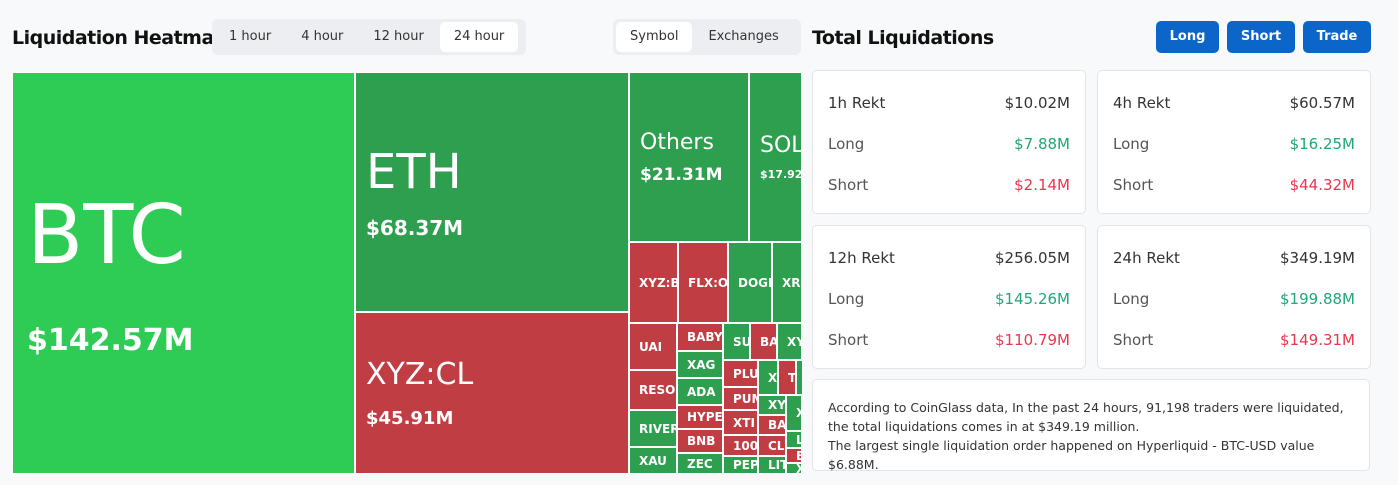 Image resolution: width=1398 pixels, height=485 pixels. What do you see at coordinates (787, 377) in the screenshot?
I see `treemap-cell-ta: TA` at bounding box center [787, 377].